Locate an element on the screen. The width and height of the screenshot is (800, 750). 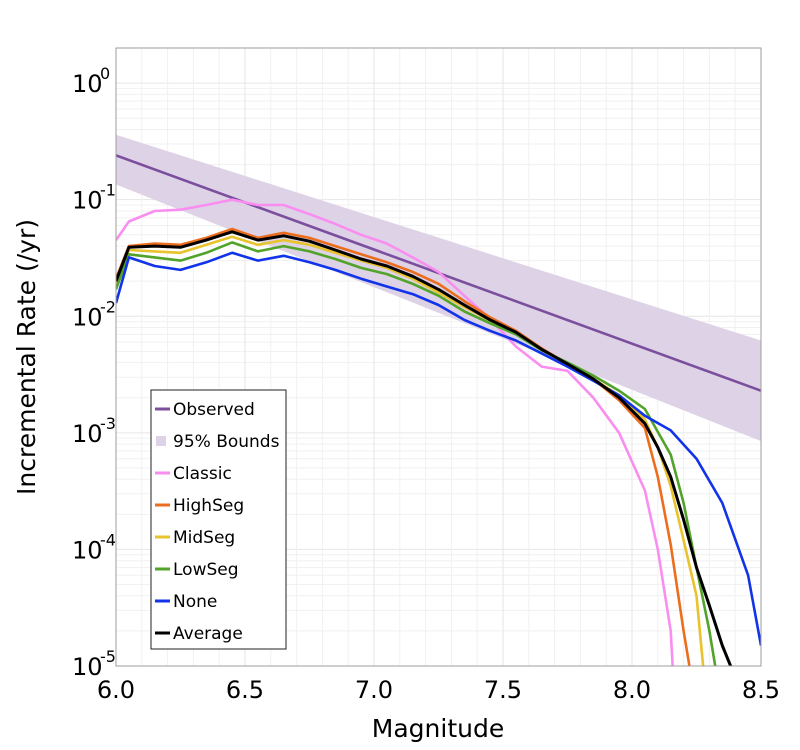
legend-item-classic: Classic is located at coordinates (193, 474).